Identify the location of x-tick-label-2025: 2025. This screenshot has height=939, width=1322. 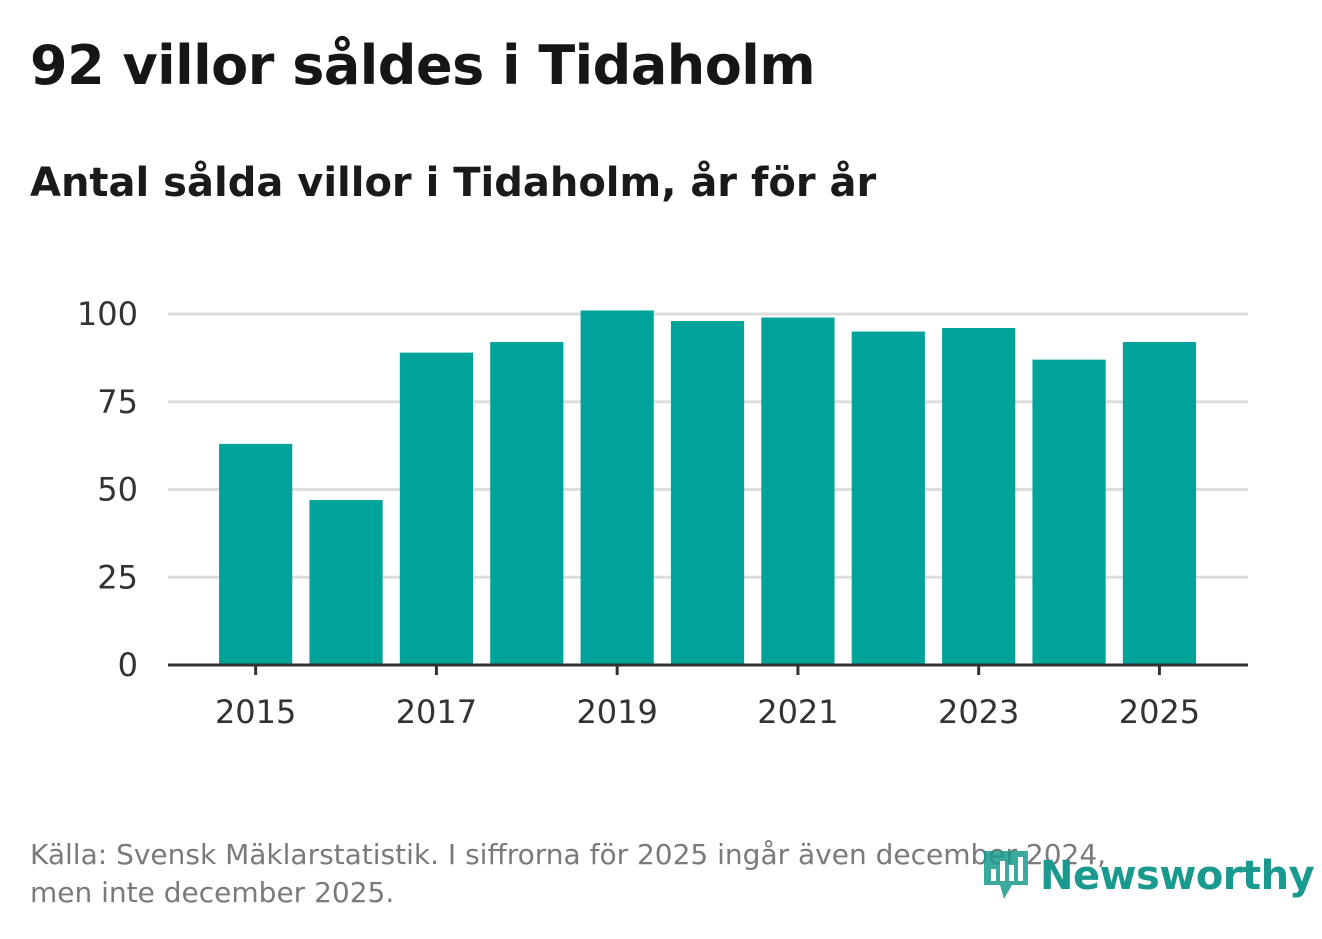
(1159, 712).